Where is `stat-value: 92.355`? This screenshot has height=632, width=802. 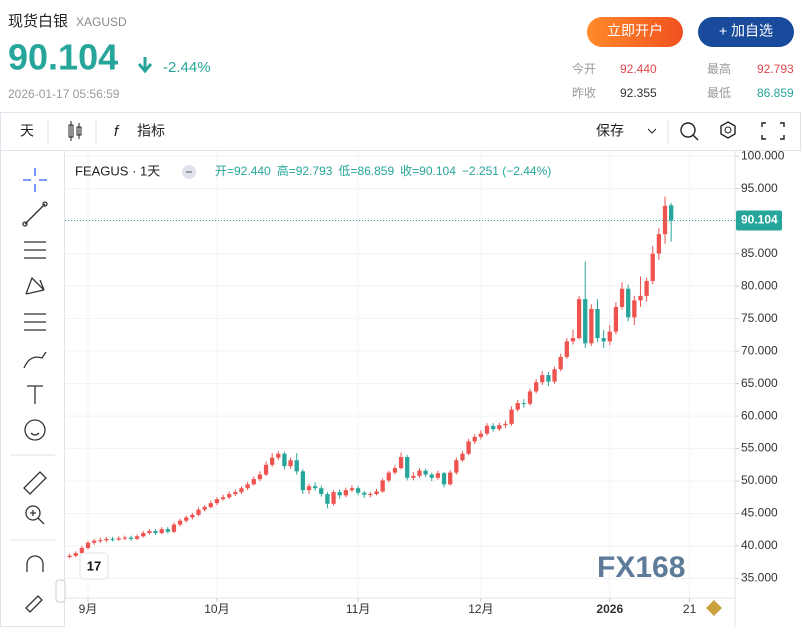 stat-value: 92.355 is located at coordinates (638, 93).